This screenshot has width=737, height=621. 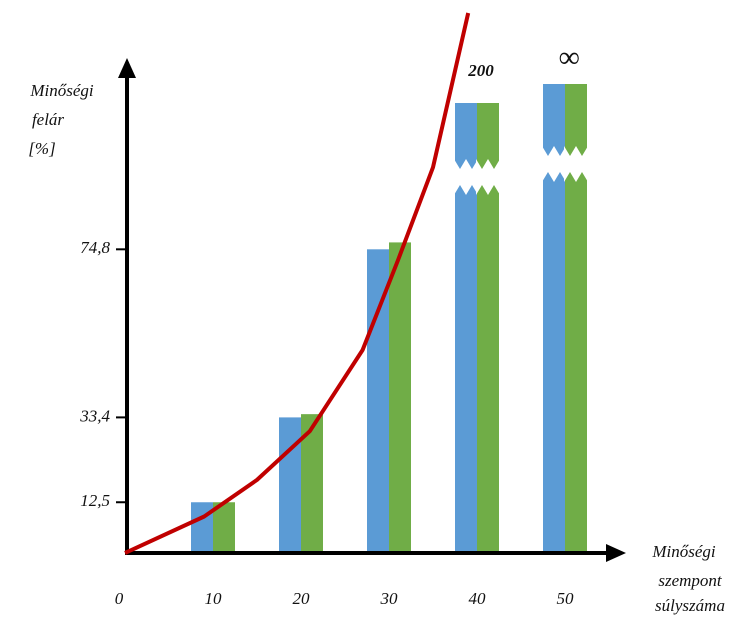 I want to click on x-tick-label: 50, so click(x=566, y=598).